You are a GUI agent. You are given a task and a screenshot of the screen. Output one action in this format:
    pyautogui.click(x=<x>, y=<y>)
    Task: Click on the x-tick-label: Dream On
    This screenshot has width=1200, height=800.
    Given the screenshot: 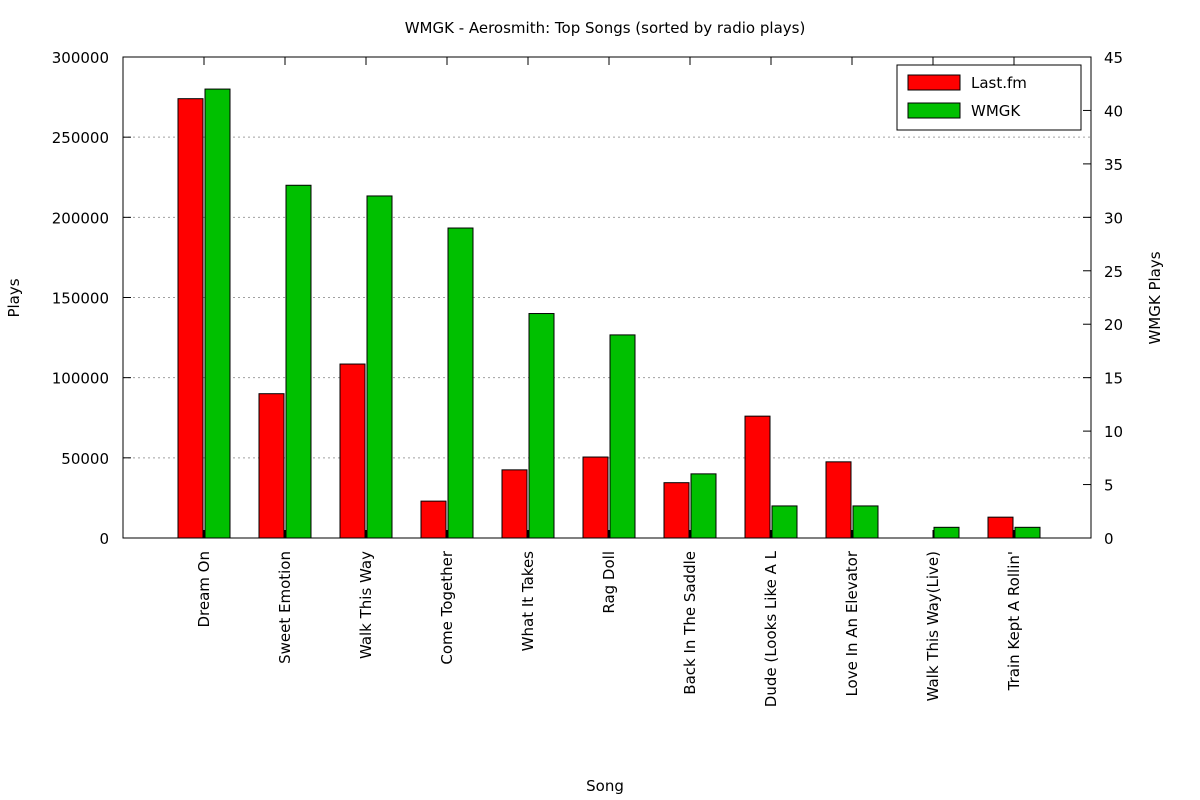 What is the action you would take?
    pyautogui.click(x=204, y=589)
    